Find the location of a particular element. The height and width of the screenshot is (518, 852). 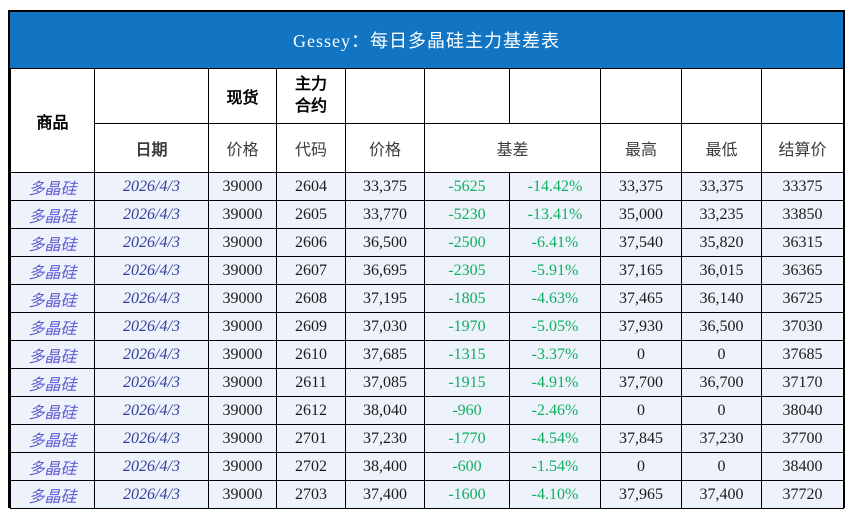

cell-contract-code: 2608 is located at coordinates (311, 298).